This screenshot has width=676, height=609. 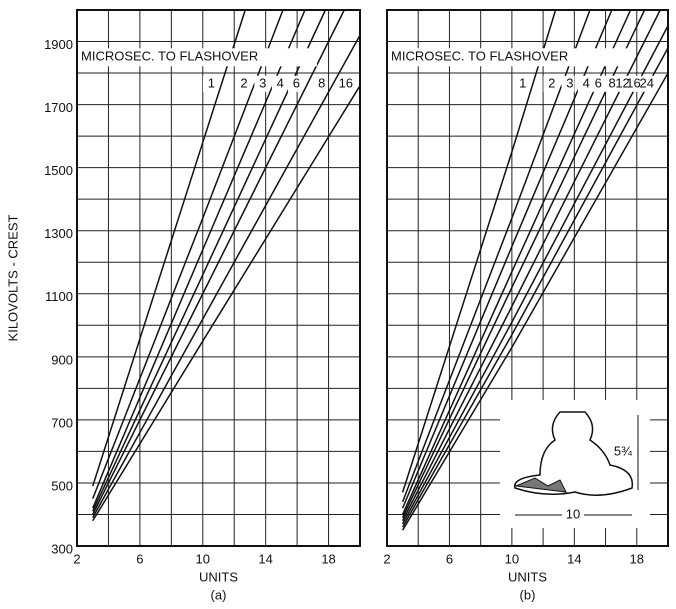 I want to click on inset-bg, so click(x=575, y=464).